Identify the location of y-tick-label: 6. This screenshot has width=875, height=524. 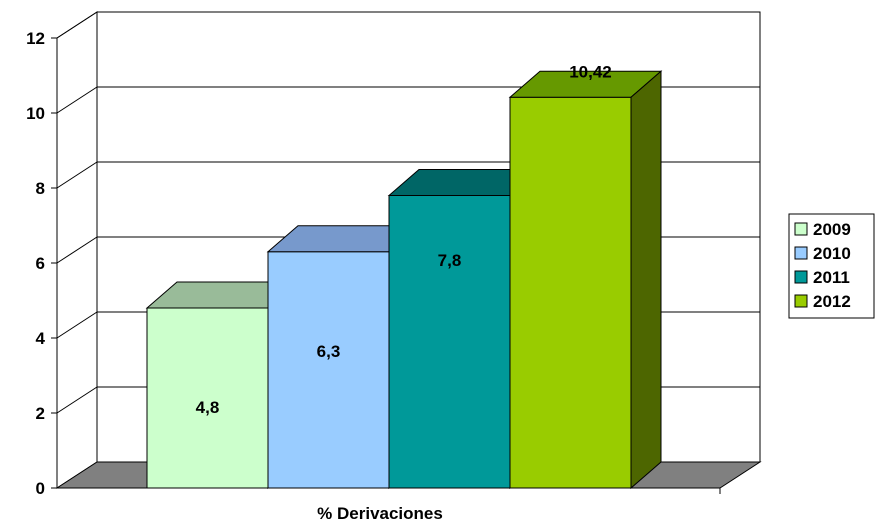
(40, 263).